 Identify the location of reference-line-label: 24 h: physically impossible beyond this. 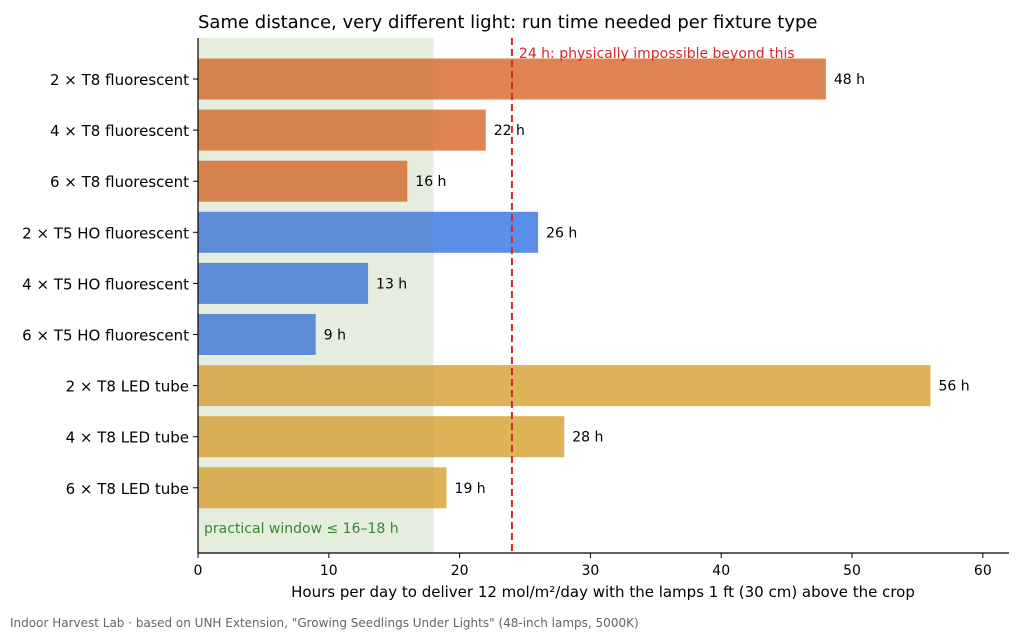
(657, 54).